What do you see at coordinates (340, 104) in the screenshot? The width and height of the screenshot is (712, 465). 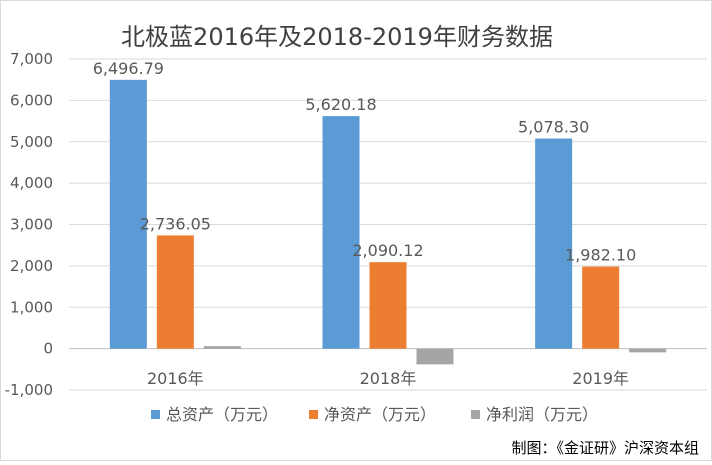 I see `data-label: 5,620.18` at bounding box center [340, 104].